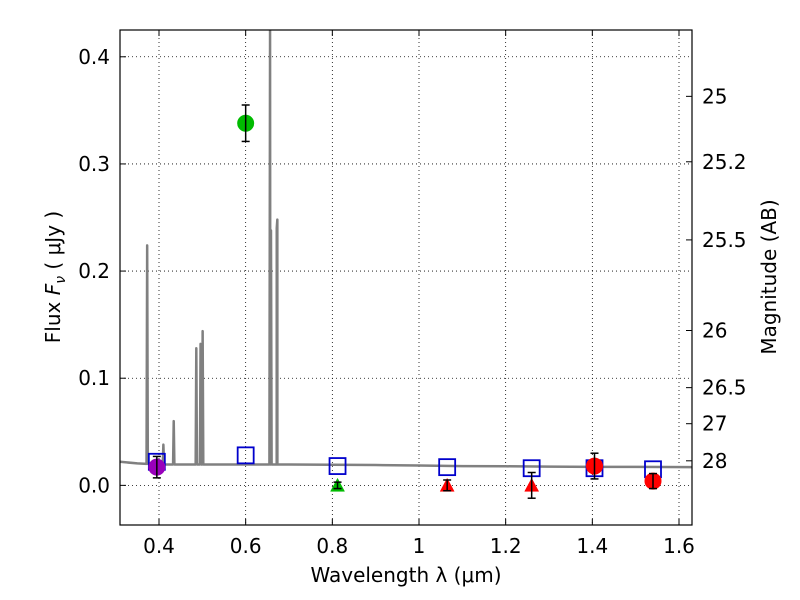 The width and height of the screenshot is (800, 600). What do you see at coordinates (724, 388) in the screenshot?
I see `y2-tick-label: 26.5` at bounding box center [724, 388].